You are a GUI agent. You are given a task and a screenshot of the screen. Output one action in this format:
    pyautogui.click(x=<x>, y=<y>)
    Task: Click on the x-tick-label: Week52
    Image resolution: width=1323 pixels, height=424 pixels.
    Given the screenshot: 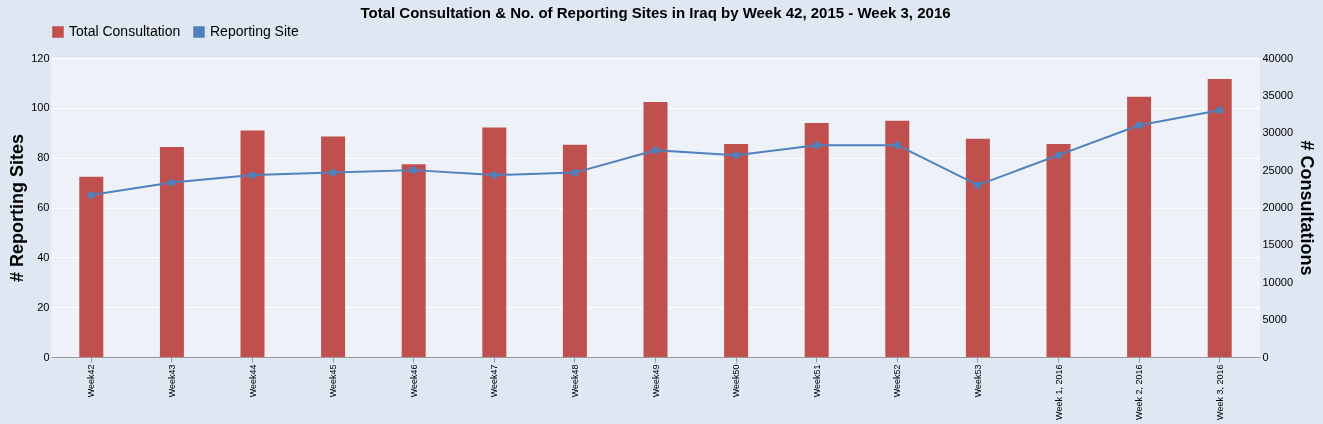 What is the action you would take?
    pyautogui.click(x=897, y=381)
    